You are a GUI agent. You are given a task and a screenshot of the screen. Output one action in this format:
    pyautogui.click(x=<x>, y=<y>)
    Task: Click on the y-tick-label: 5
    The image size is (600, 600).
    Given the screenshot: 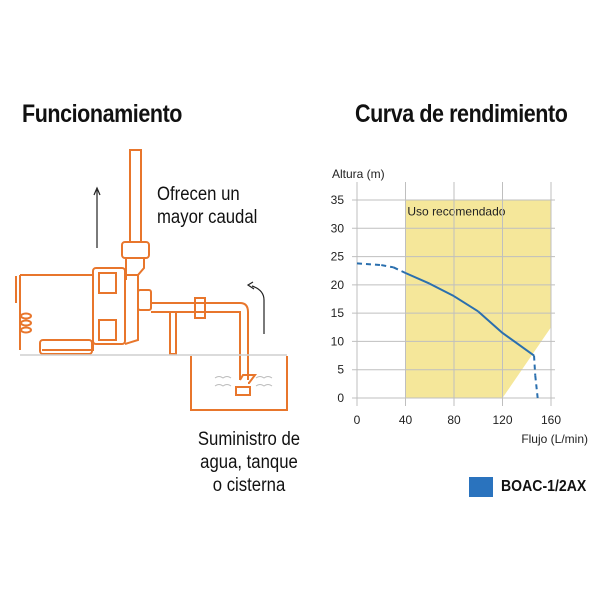 What is the action you would take?
    pyautogui.click(x=340, y=370)
    